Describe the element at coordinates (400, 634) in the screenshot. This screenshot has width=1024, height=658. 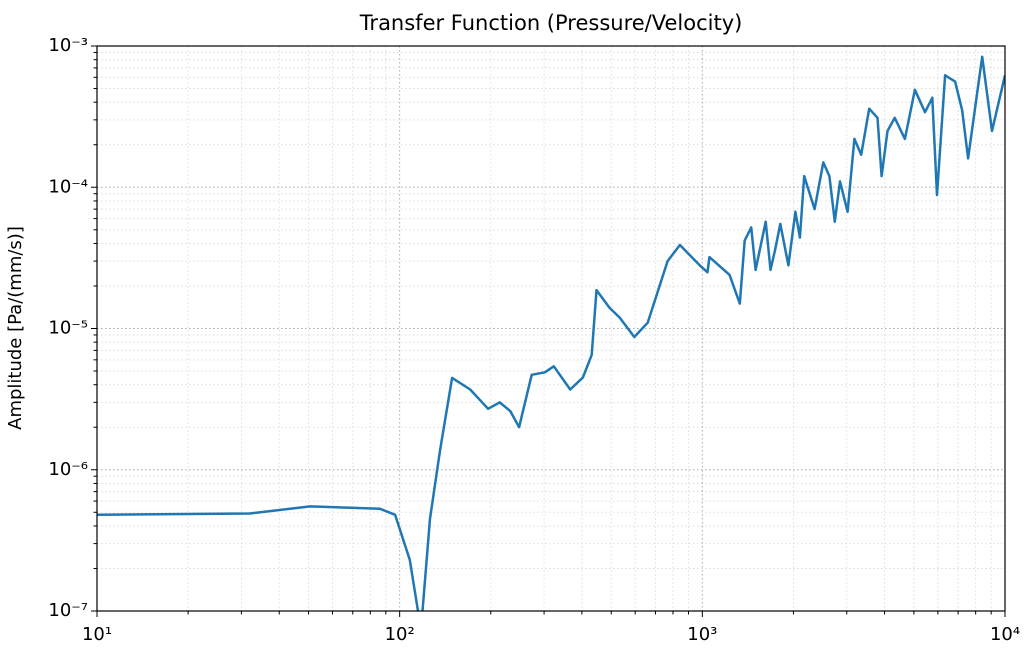
I see `x-tick-label: 10²` at that location.